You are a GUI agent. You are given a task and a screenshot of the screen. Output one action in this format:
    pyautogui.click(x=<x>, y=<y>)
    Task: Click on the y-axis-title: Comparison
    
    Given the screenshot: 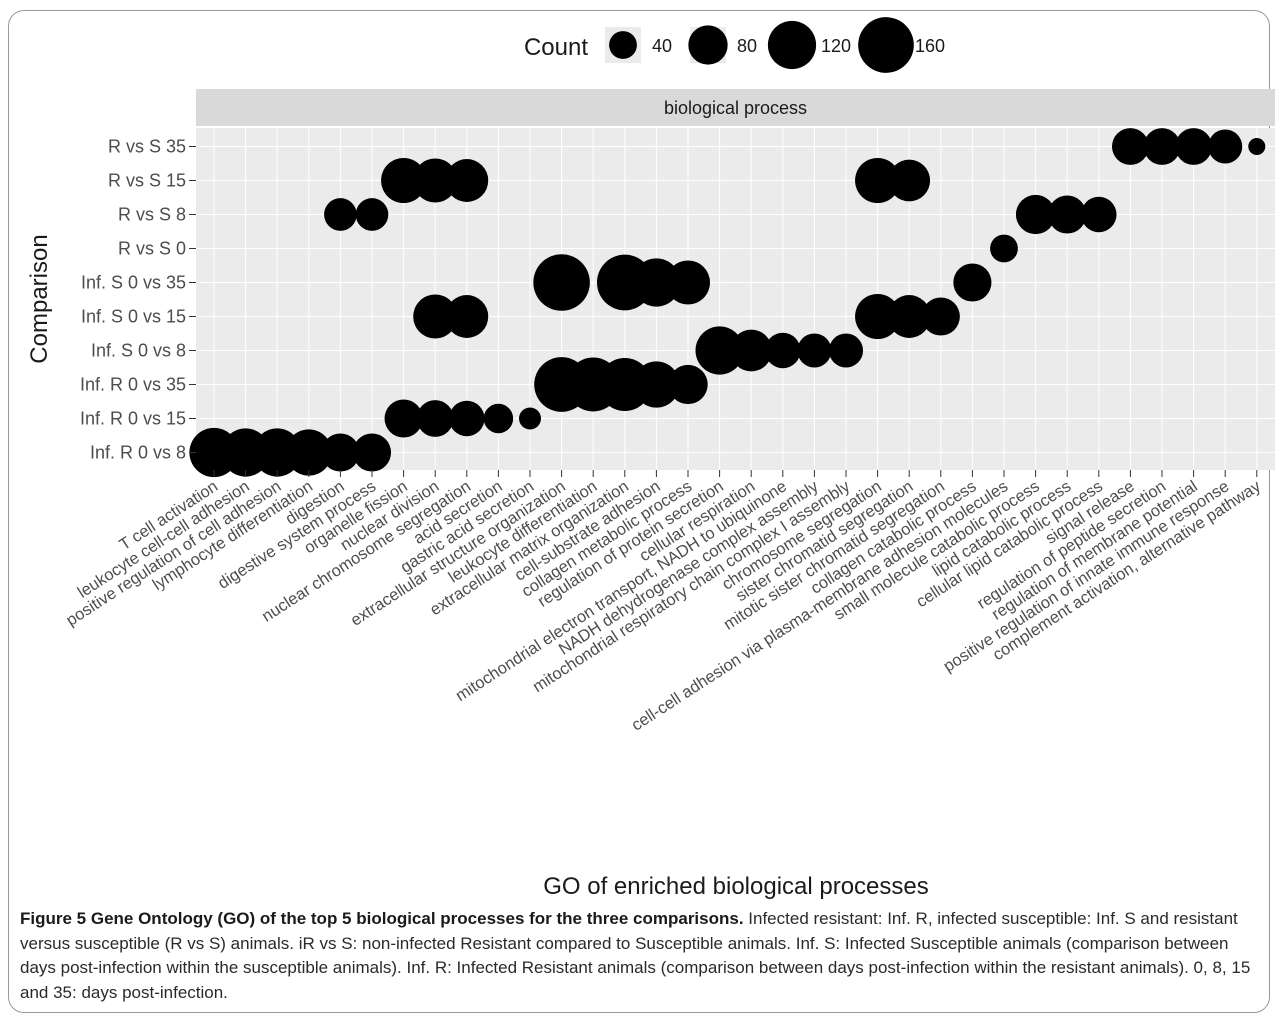 What is the action you would take?
    pyautogui.click(x=39, y=298)
    